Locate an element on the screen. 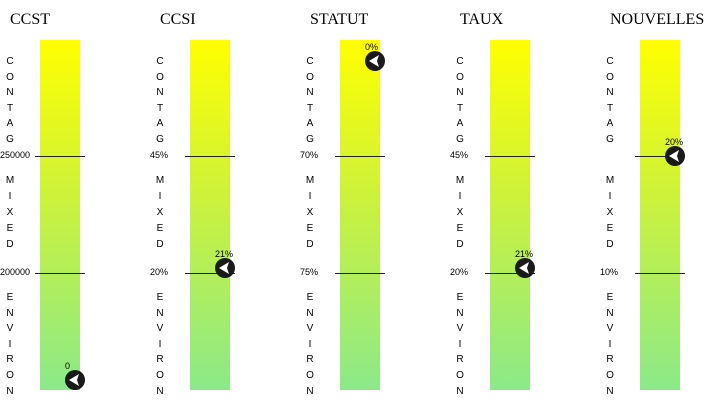 This screenshot has width=720, height=414. gauge-title: CCSI is located at coordinates (178, 19).